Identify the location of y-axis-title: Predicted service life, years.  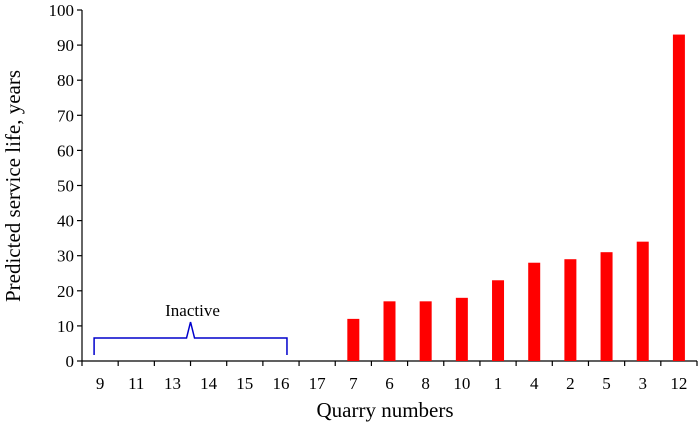
(13, 186).